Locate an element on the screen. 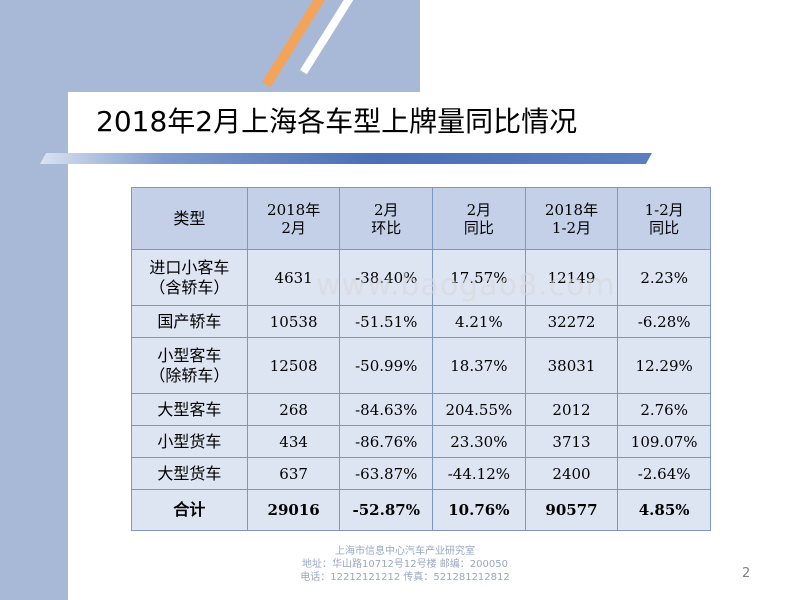 The image size is (800, 600). table-cell: -86.76% is located at coordinates (386, 441).